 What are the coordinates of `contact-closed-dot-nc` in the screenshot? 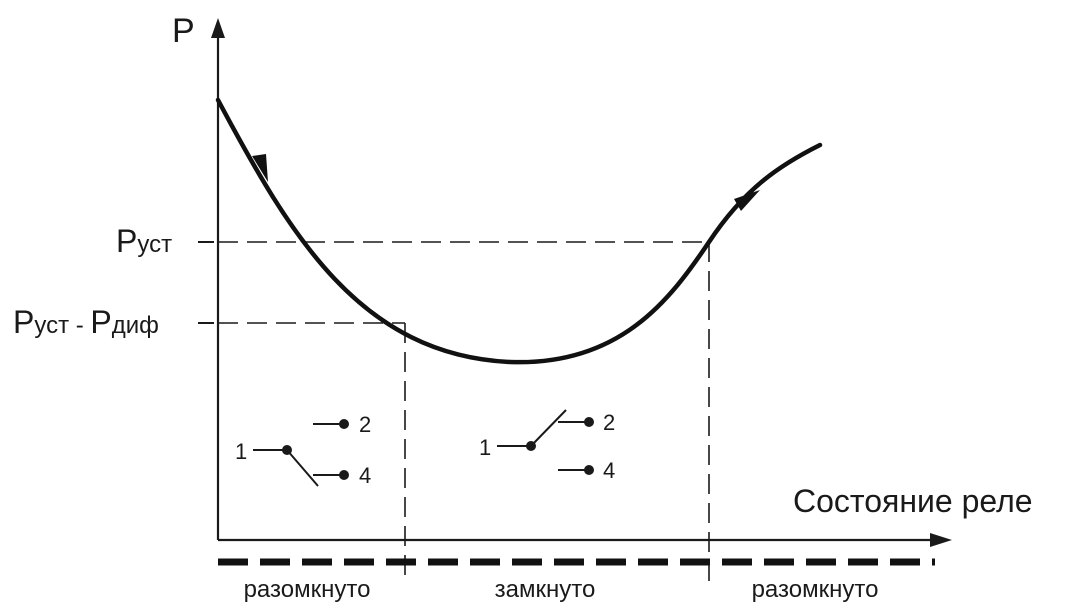 It's located at (589, 470).